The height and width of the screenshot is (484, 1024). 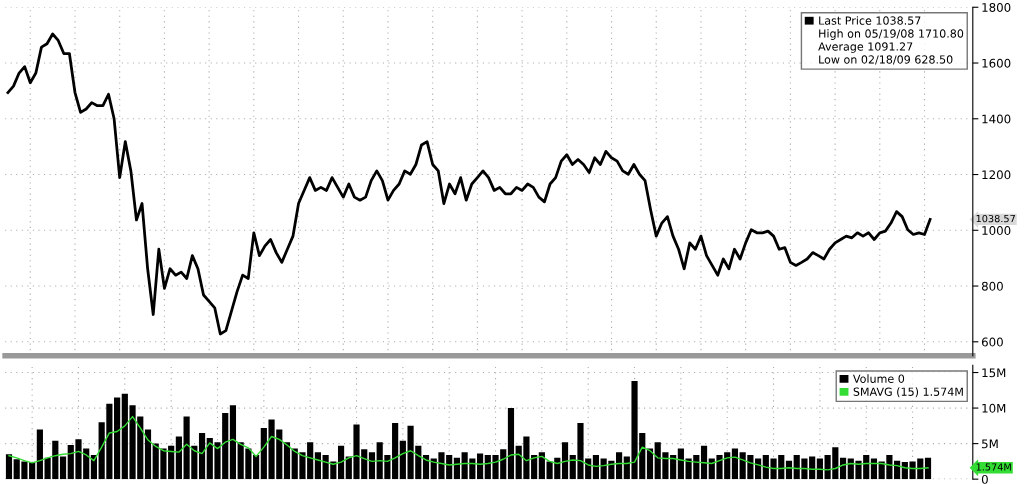 What do you see at coordinates (996, 230) in the screenshot?
I see `y-tick-label: 1000` at bounding box center [996, 230].